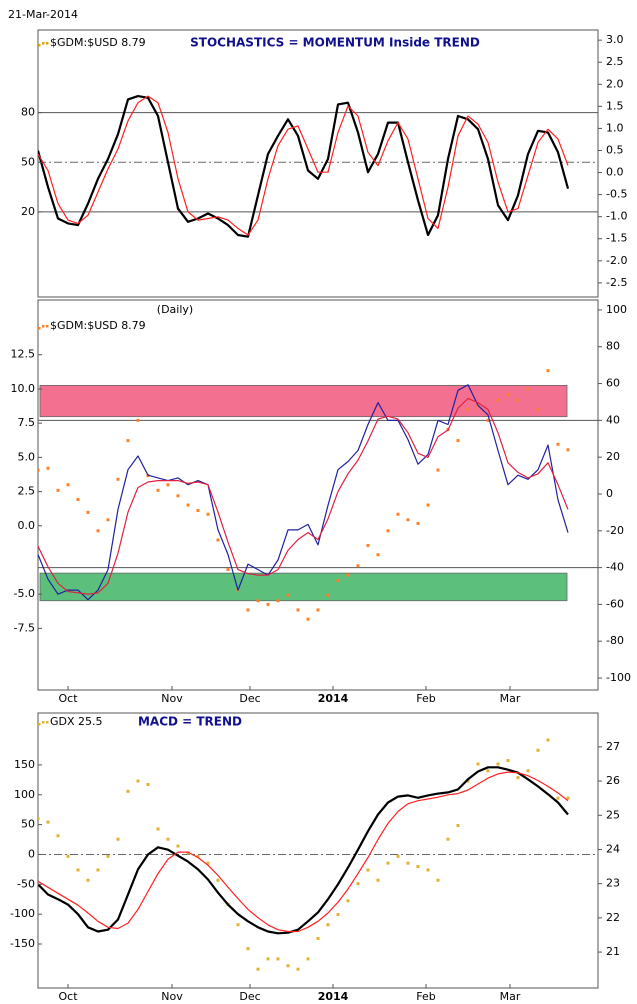  What do you see at coordinates (616, 238) in the screenshot?
I see `y2-tick-label: -1.5` at bounding box center [616, 238].